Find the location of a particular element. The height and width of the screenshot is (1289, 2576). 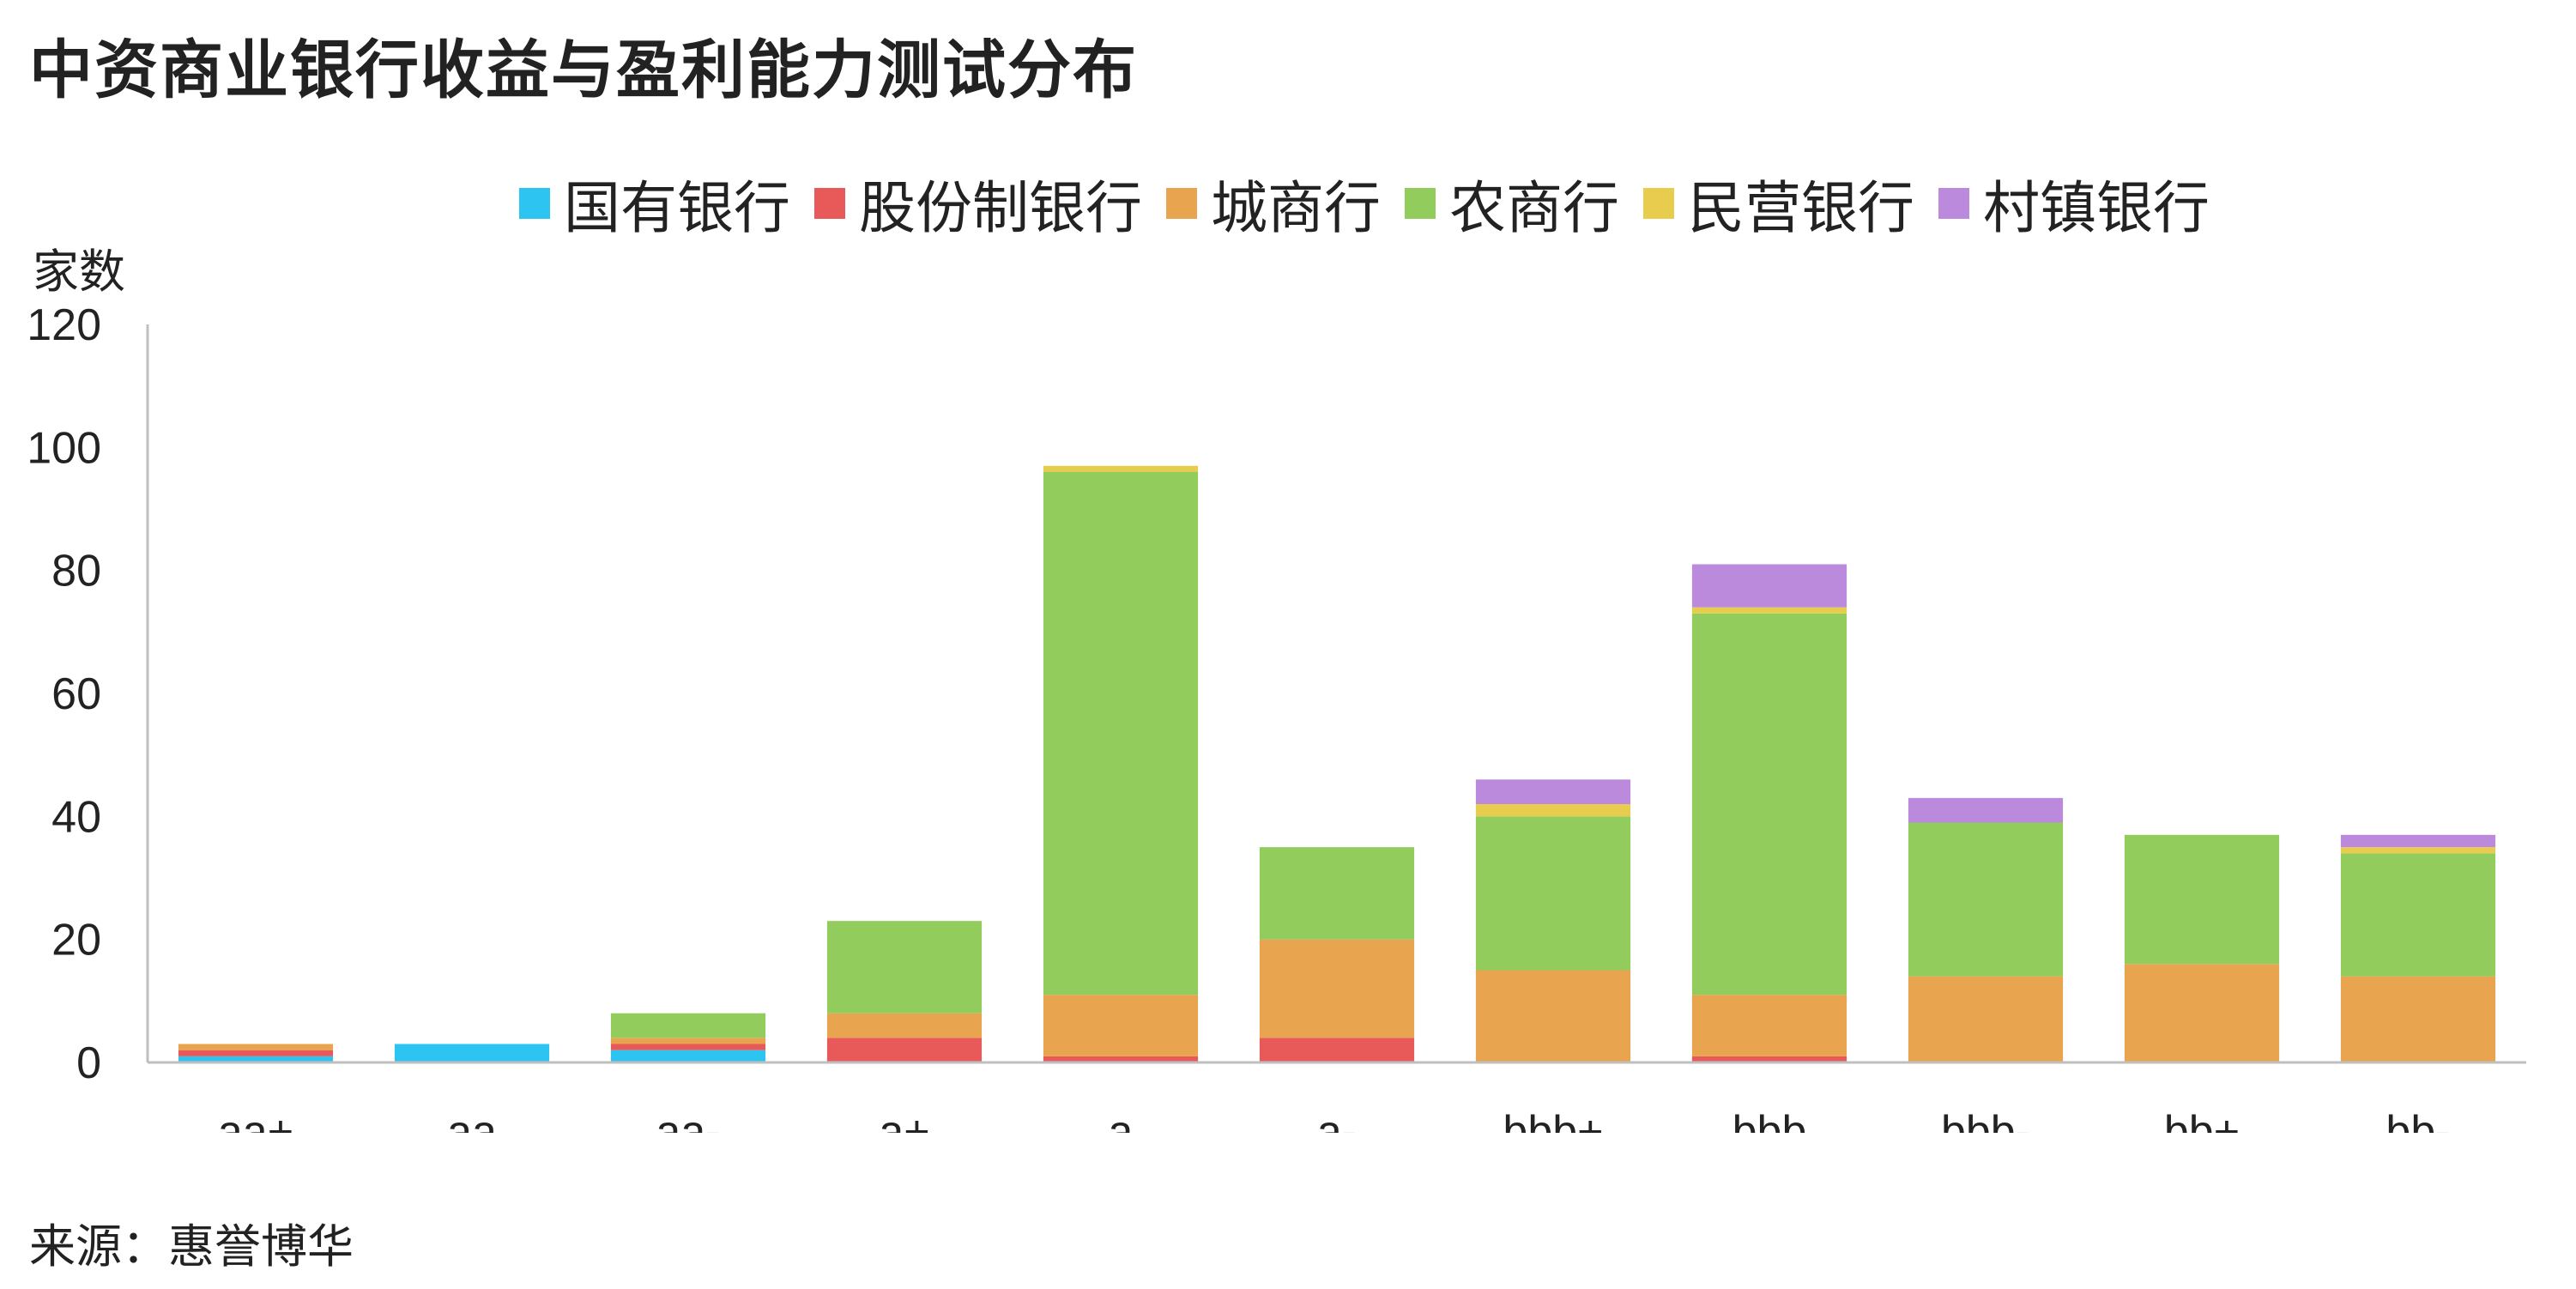

chart-legend: 国有银行 股份制银行 城商行 农商行 民营银行 村镇银行 is located at coordinates (1364, 204).